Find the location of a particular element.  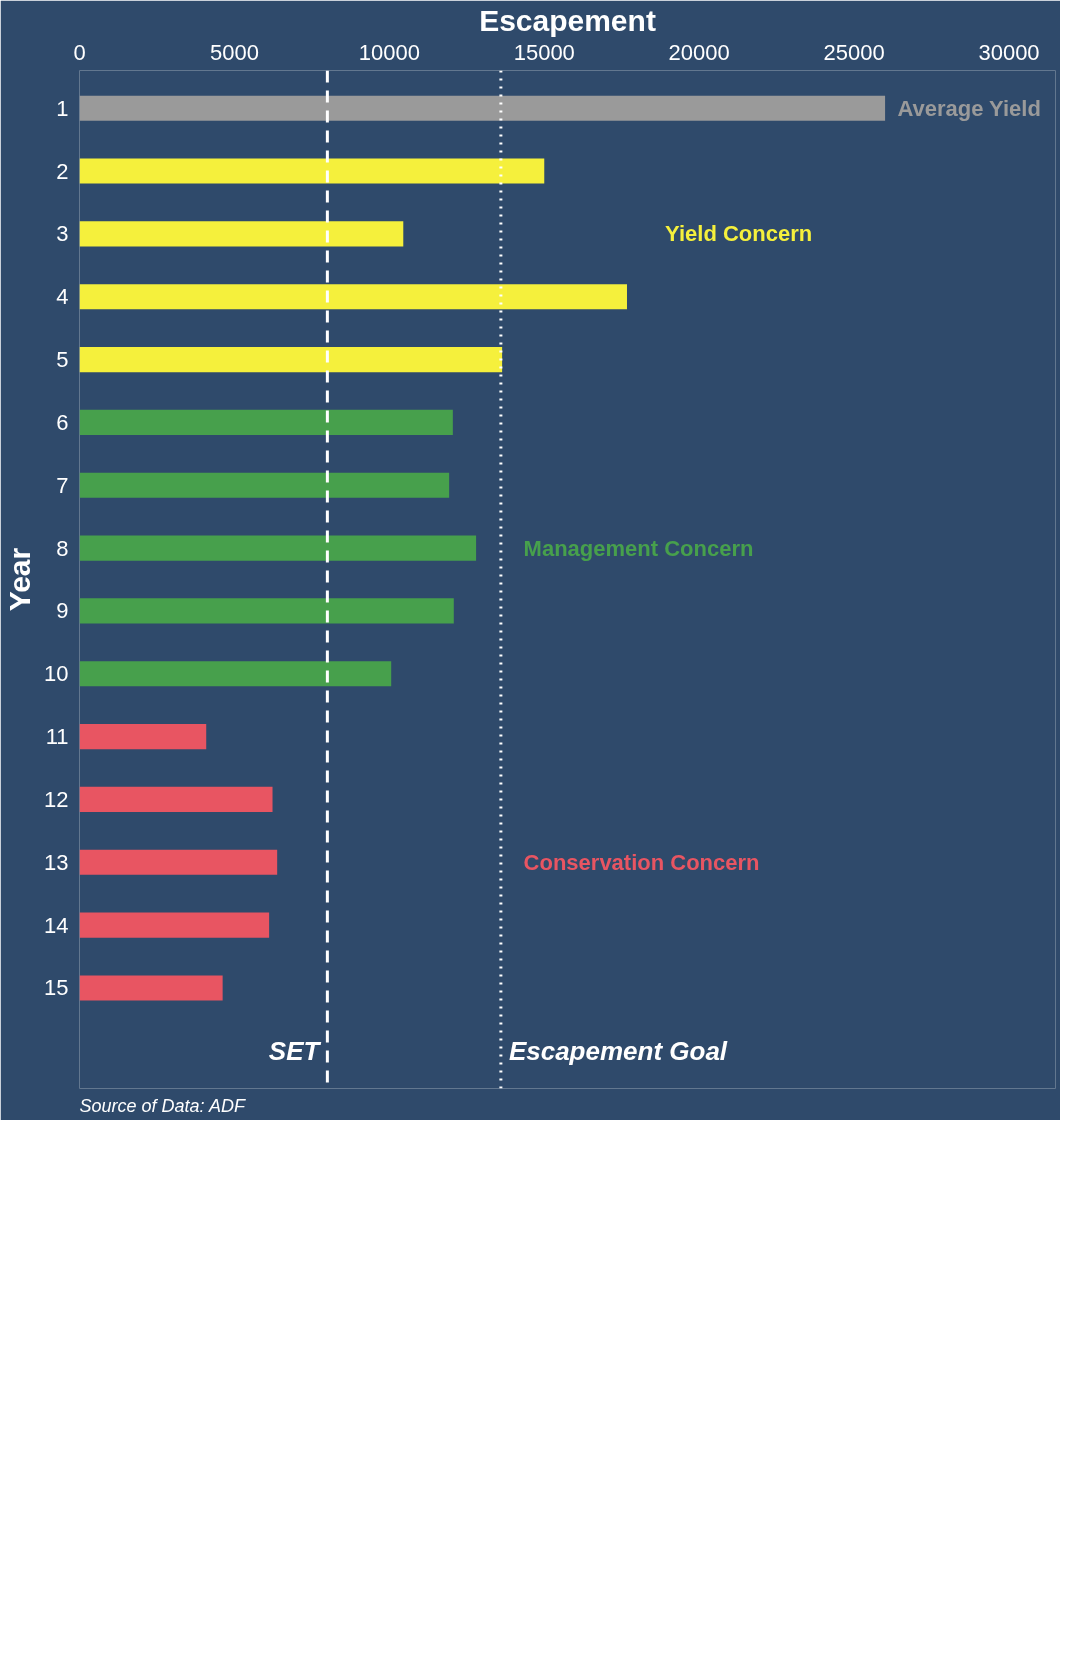

y-tick-label: 4 is located at coordinates (62, 297).